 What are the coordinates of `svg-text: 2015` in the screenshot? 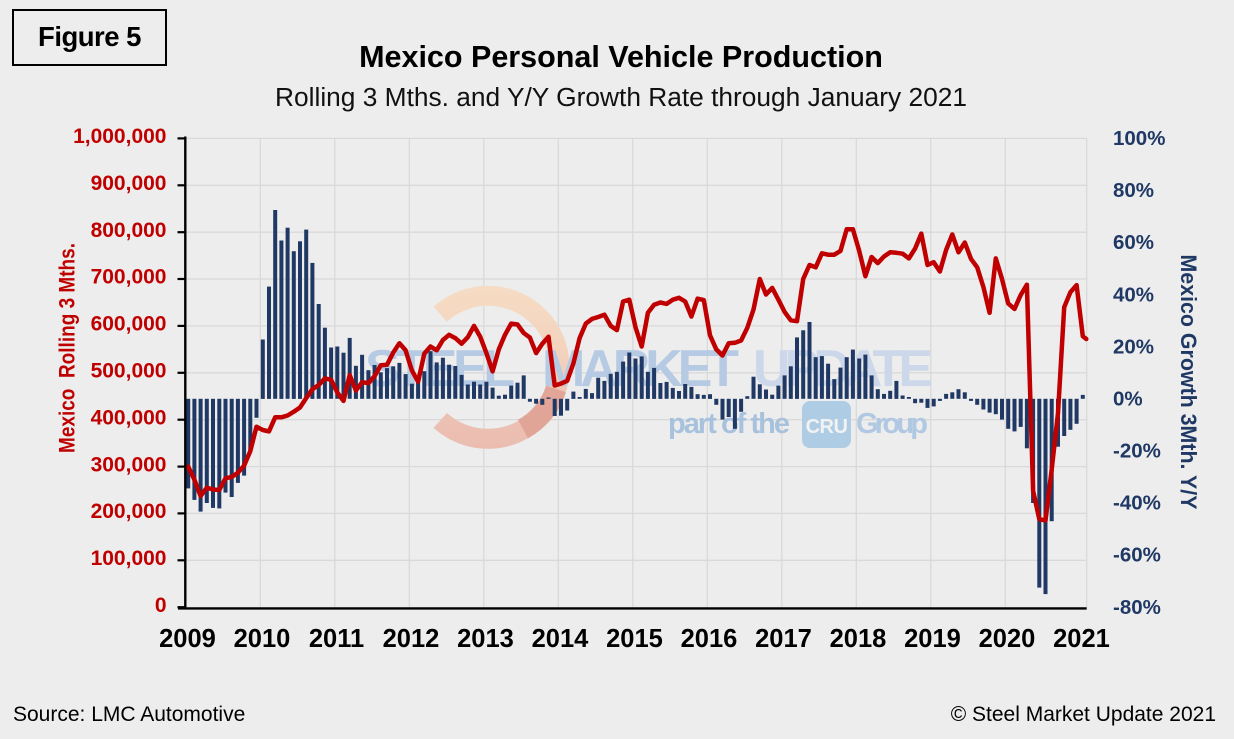 It's located at (634, 639).